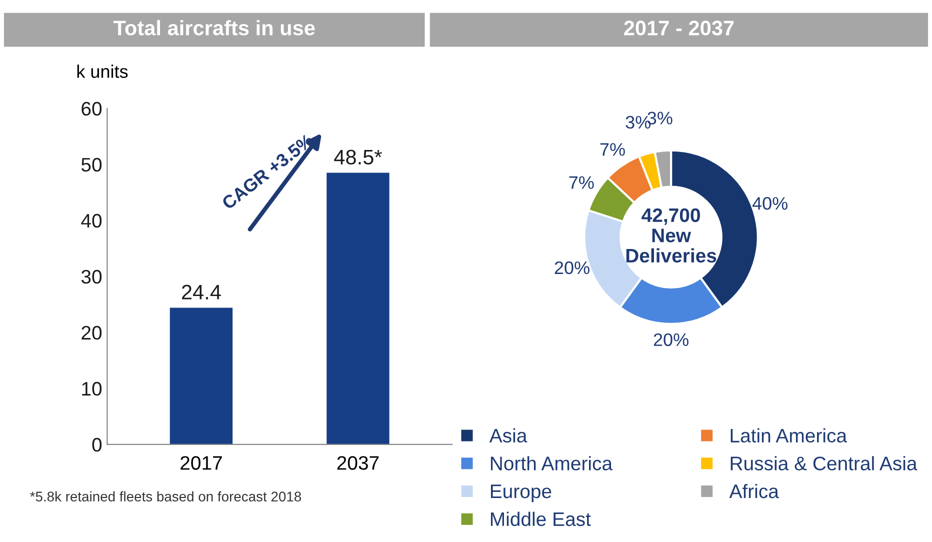 The width and height of the screenshot is (932, 542). I want to click on data-label: 48.5*, so click(358, 157).